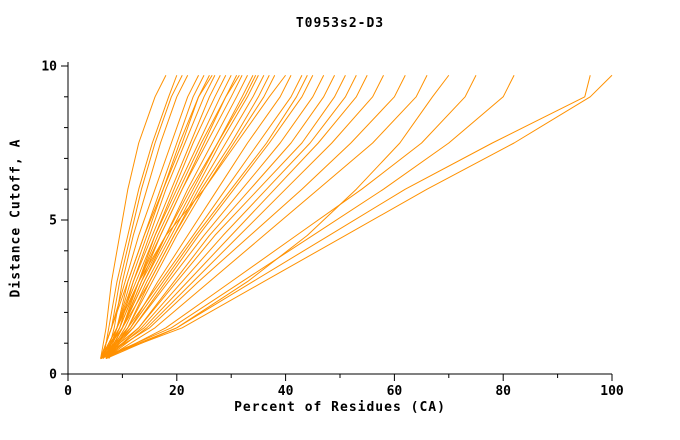 The width and height of the screenshot is (680, 440). Describe the element at coordinates (340, 407) in the screenshot. I see `x-axis-label: Percent of Residues (CA)` at that location.